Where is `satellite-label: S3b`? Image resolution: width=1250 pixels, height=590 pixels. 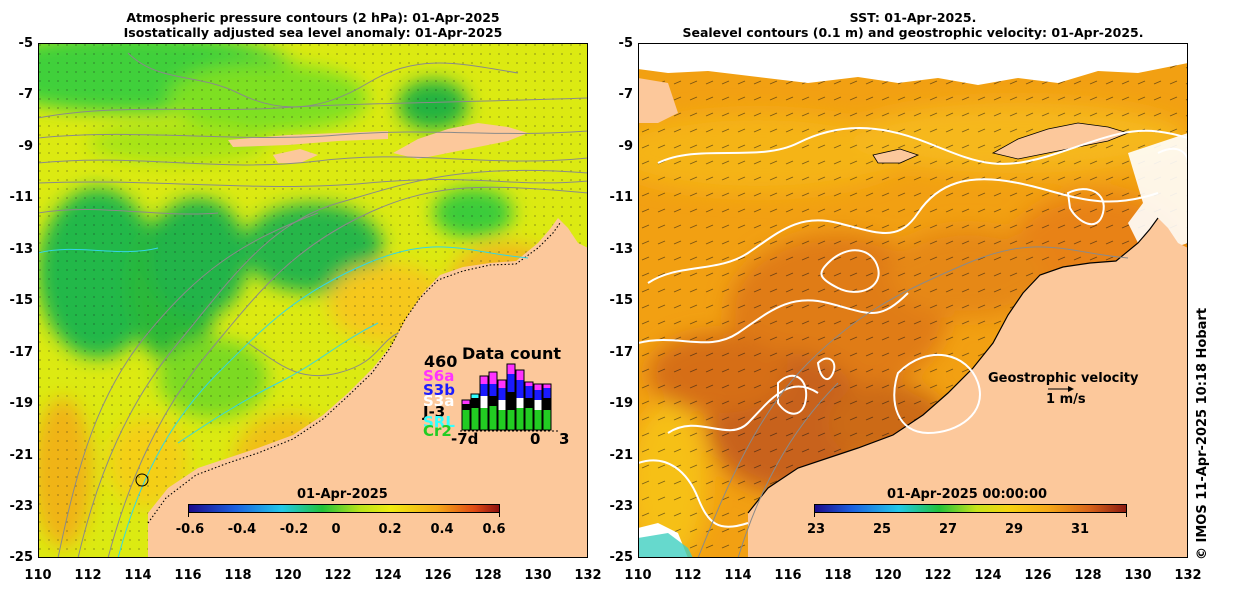 satellite-label: S3b is located at coordinates (439, 390).